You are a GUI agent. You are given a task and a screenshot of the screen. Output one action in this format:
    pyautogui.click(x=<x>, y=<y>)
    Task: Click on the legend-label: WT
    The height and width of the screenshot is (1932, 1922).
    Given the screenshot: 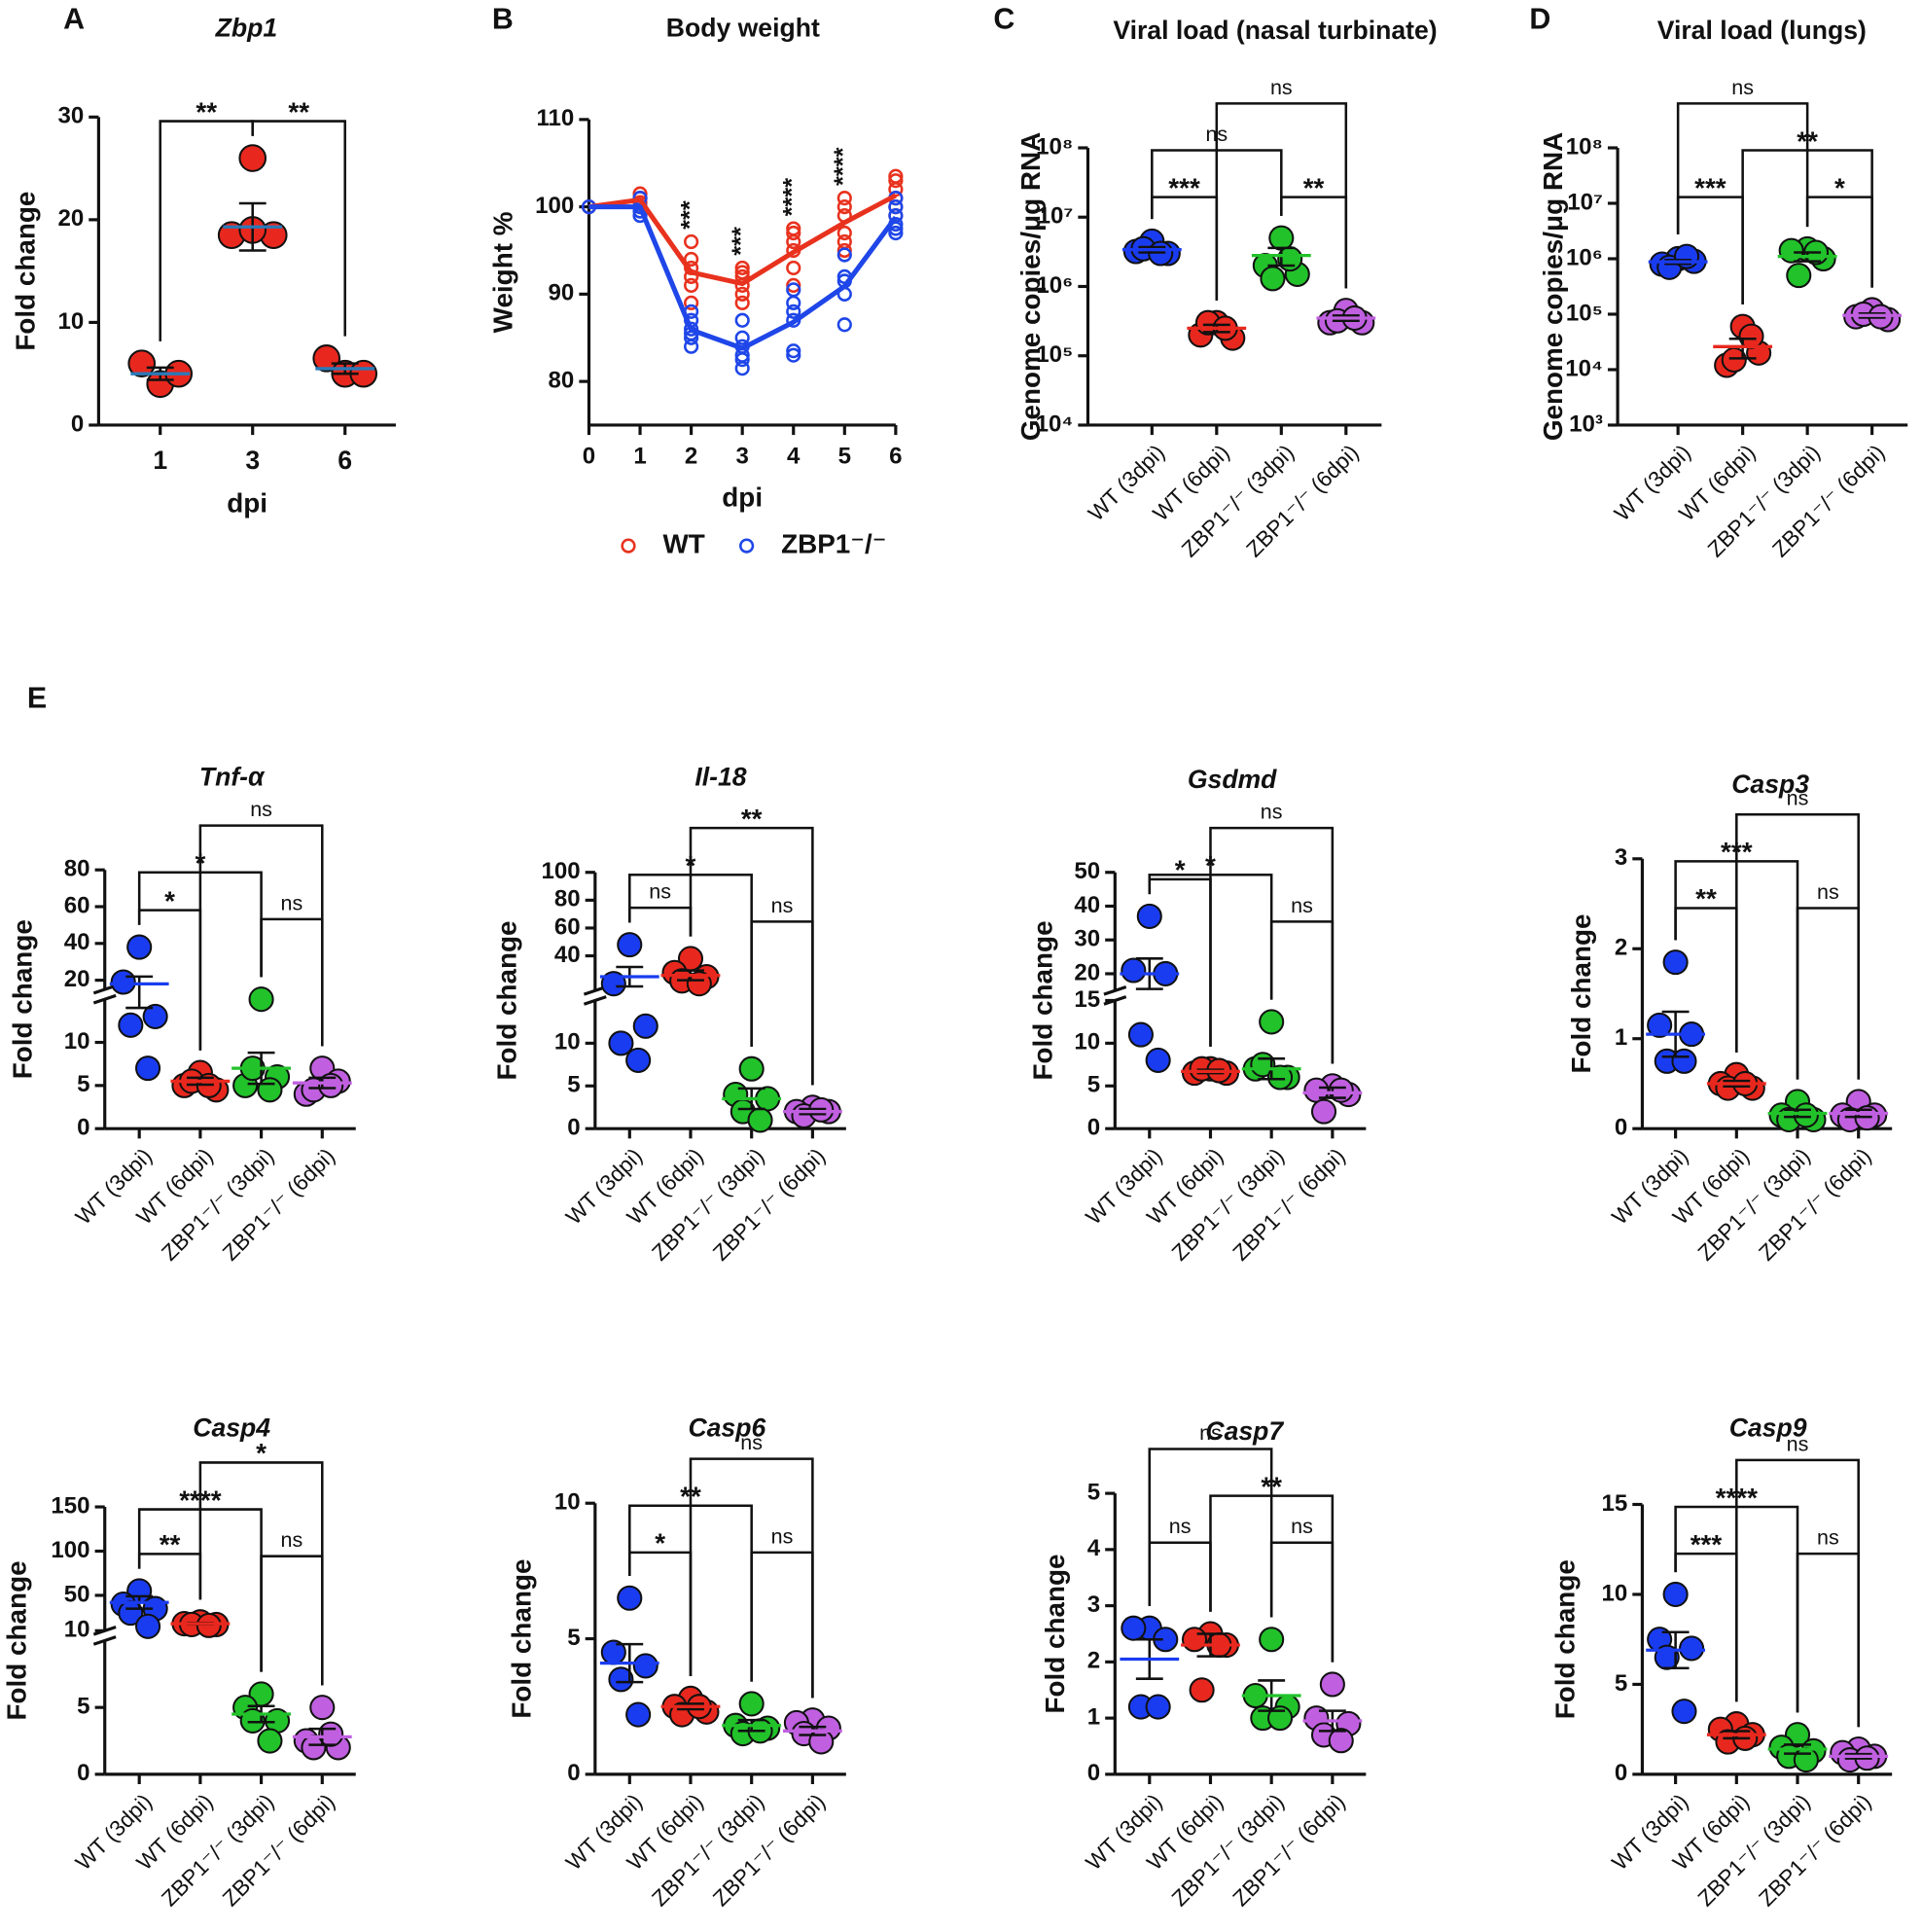 What is the action you would take?
    pyautogui.click(x=683, y=543)
    